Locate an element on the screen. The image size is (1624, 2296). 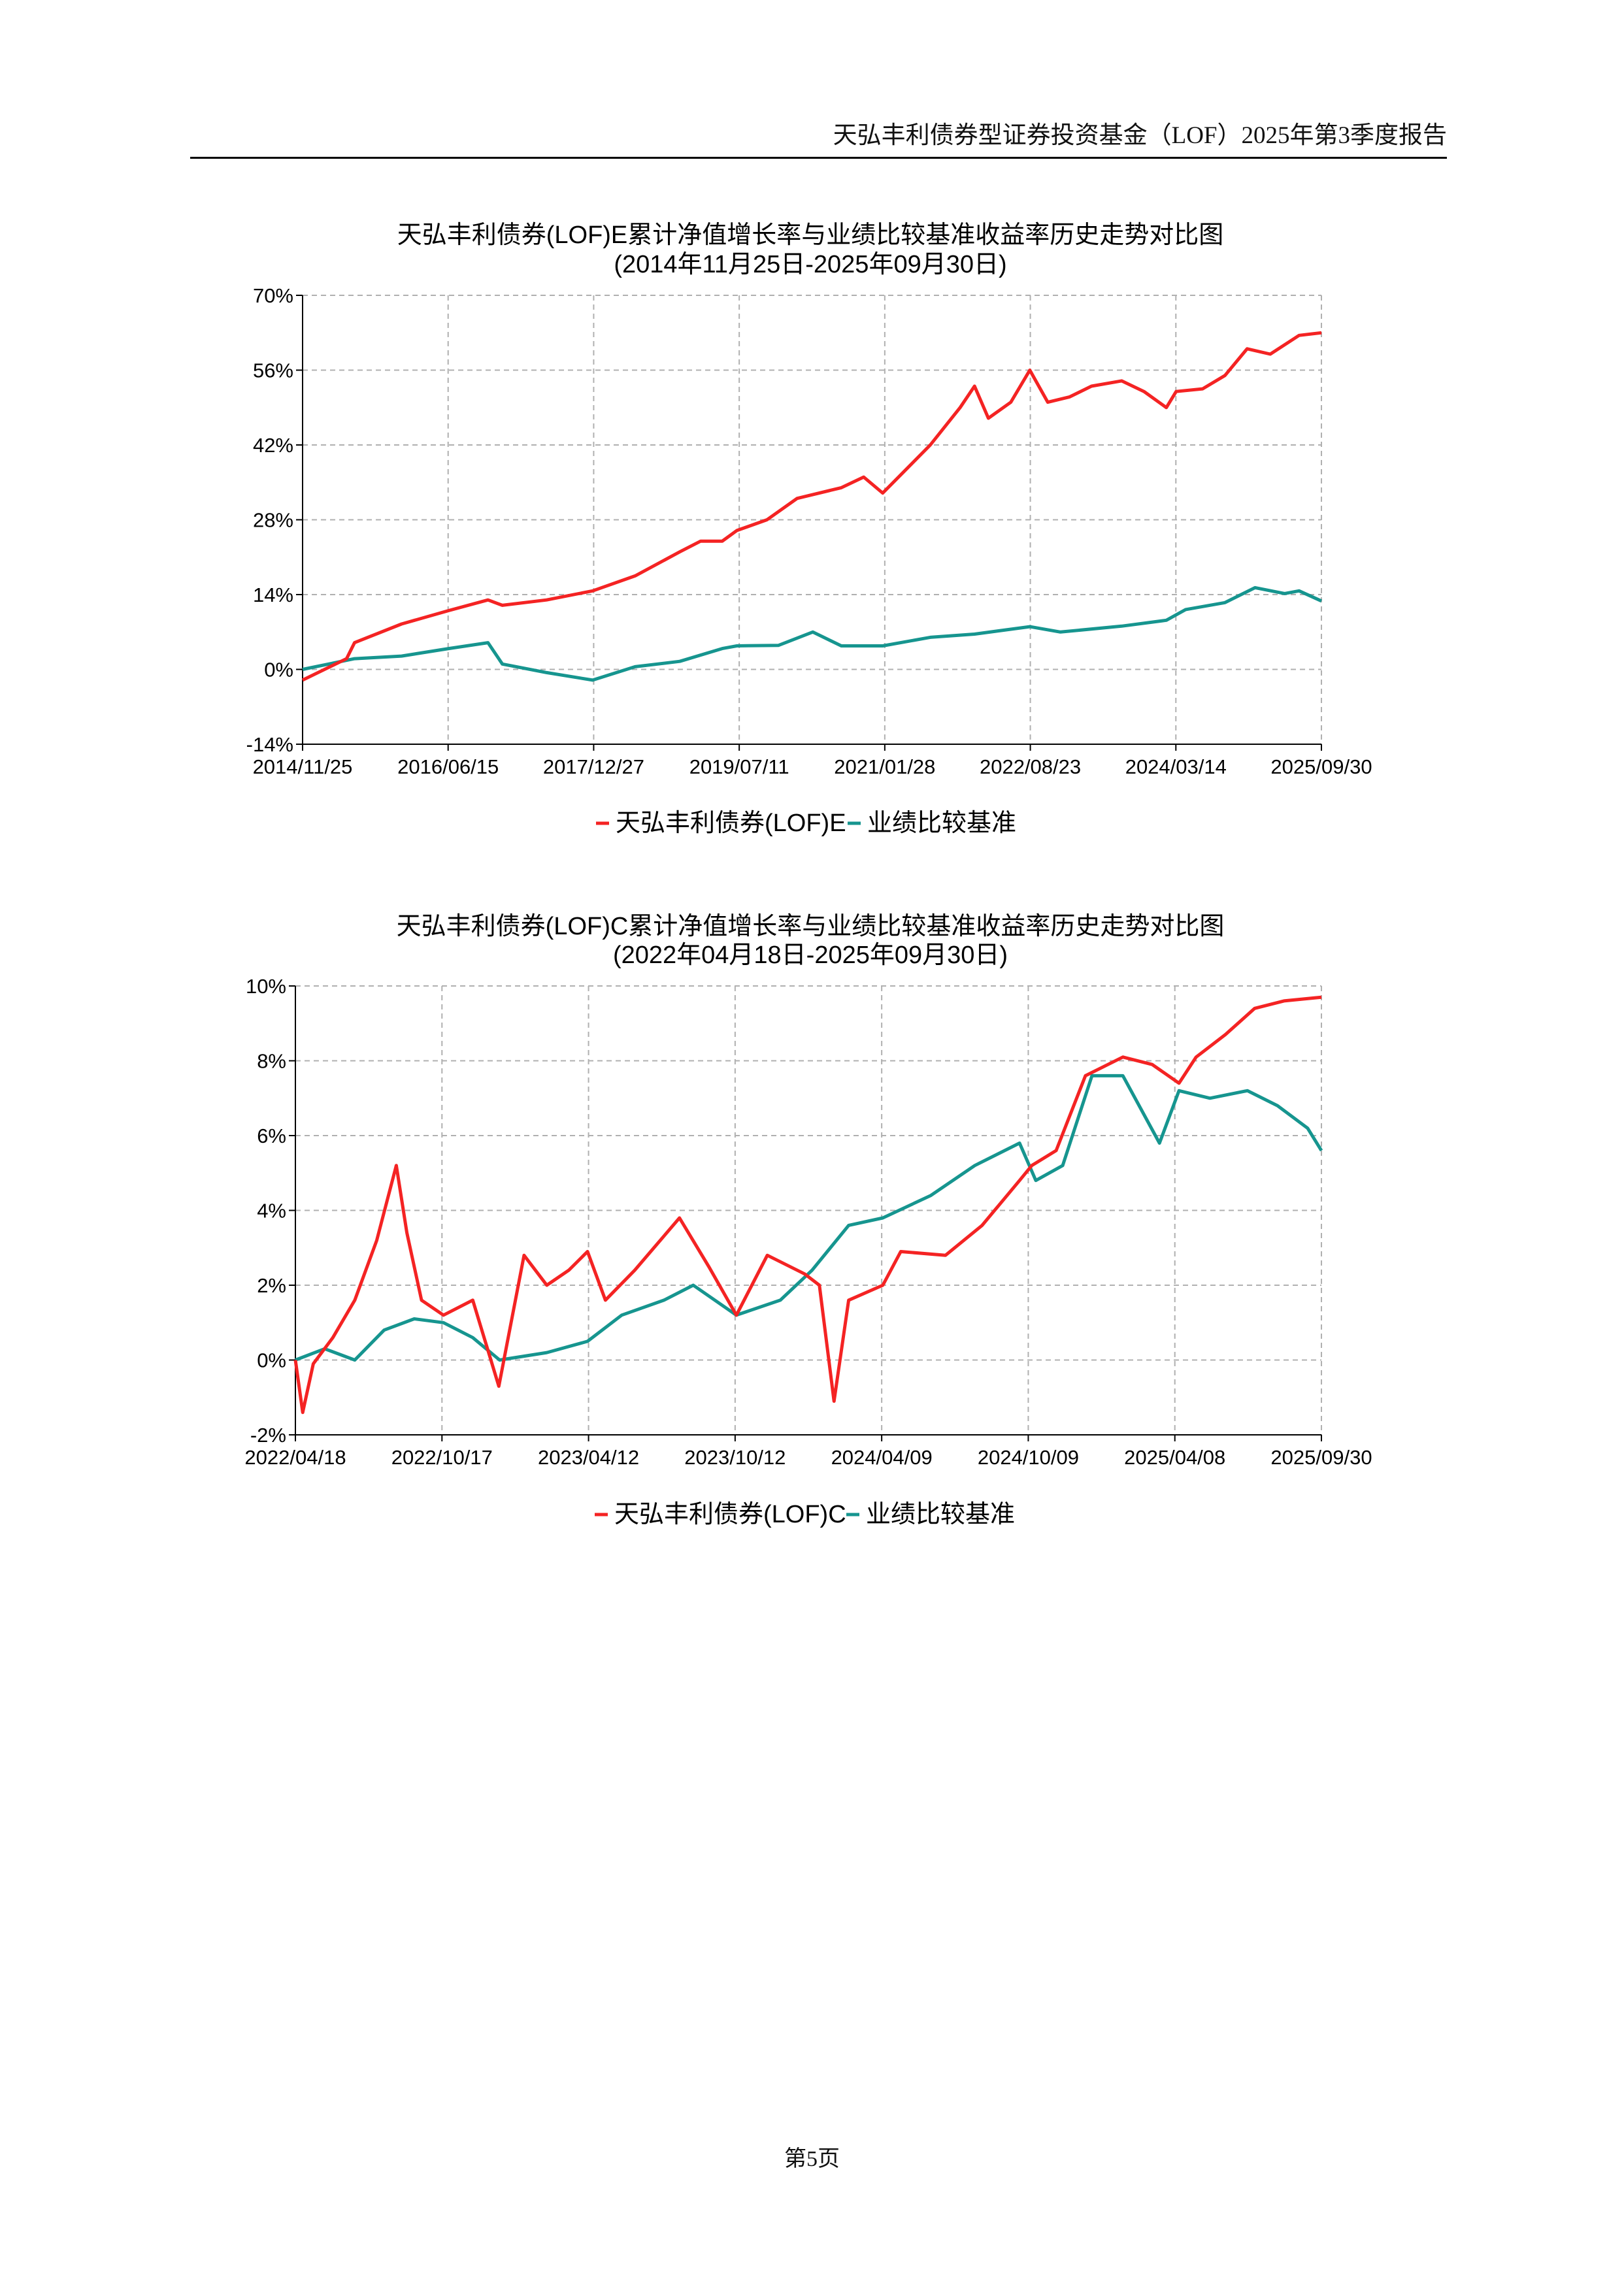
x-tick-label: 2022/04/18 is located at coordinates (295, 1457).